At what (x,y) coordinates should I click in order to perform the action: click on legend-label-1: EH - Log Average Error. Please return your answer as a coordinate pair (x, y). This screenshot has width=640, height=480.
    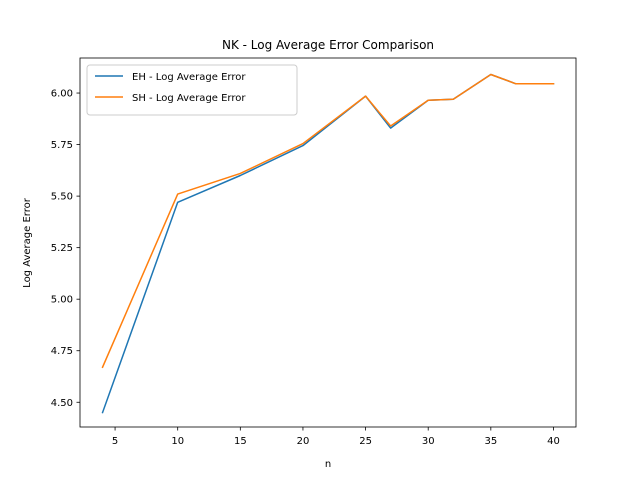
    Looking at the image, I should click on (189, 77).